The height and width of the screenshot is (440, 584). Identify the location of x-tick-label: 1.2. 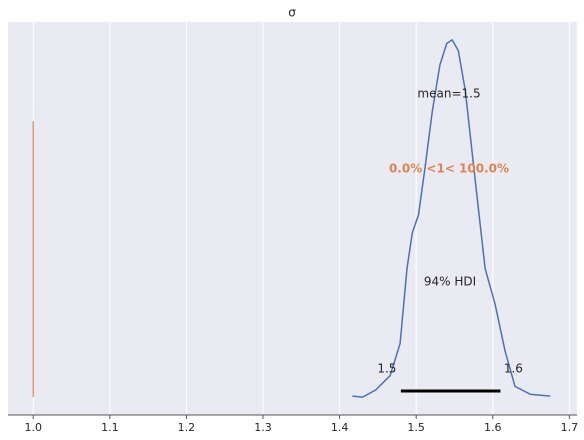
(187, 427).